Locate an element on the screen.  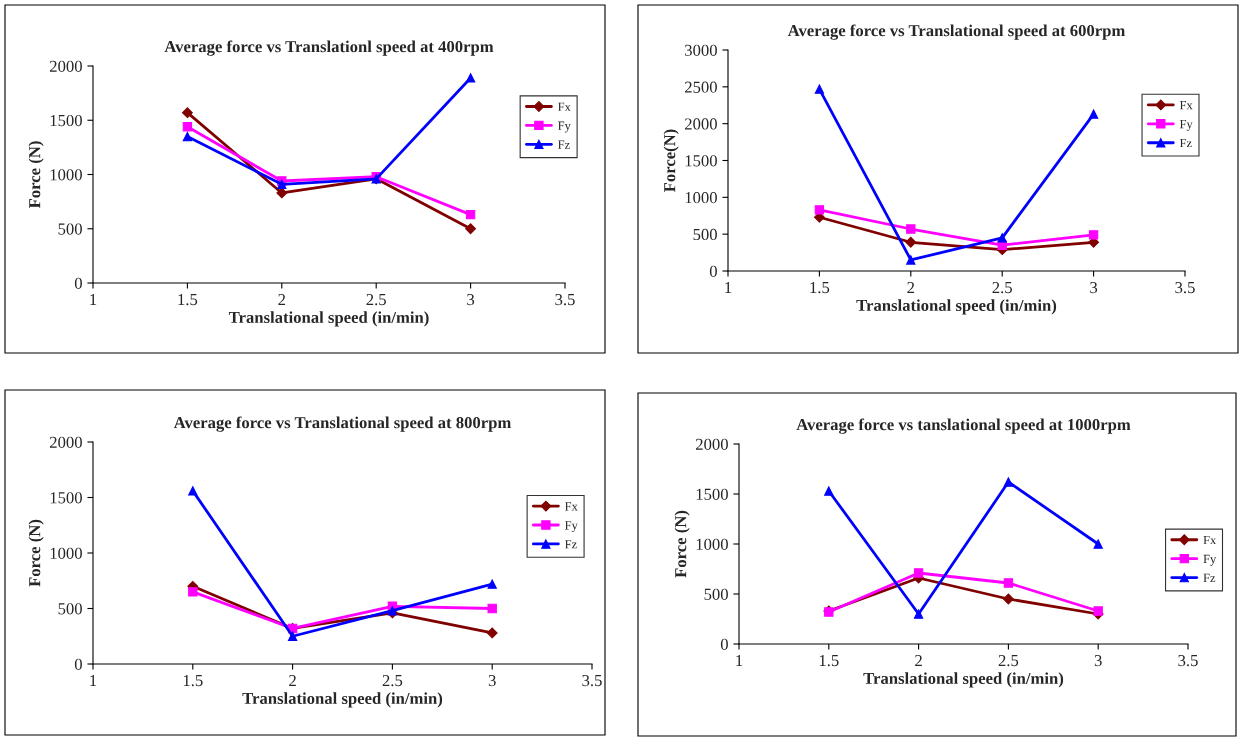
chart-title: Average force vs Translational speed at 600rpm is located at coordinates (956, 32).